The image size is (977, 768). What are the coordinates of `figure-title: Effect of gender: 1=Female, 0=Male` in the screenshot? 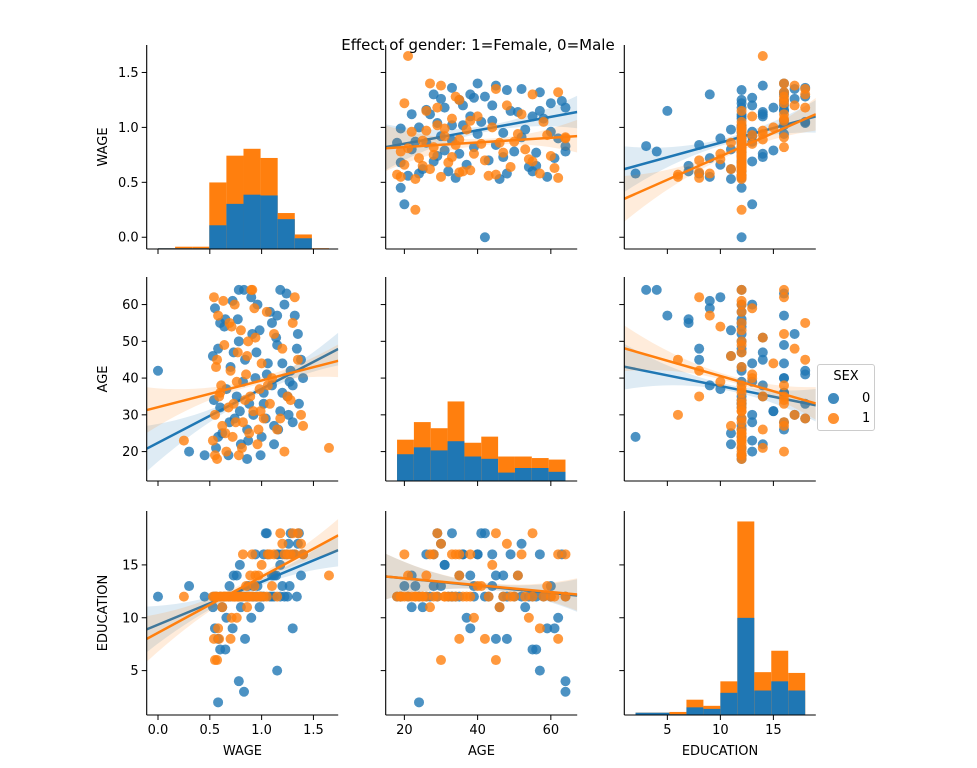 It's located at (477, 45).